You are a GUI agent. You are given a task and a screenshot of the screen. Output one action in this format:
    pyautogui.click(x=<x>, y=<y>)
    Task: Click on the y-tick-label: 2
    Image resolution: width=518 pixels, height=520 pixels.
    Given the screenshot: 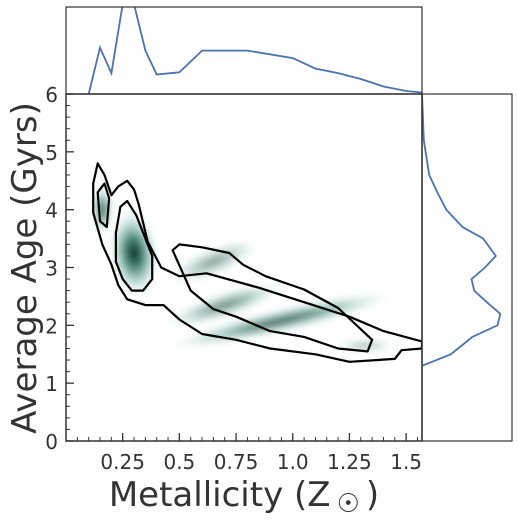 What is the action you would take?
    pyautogui.click(x=51, y=326)
    